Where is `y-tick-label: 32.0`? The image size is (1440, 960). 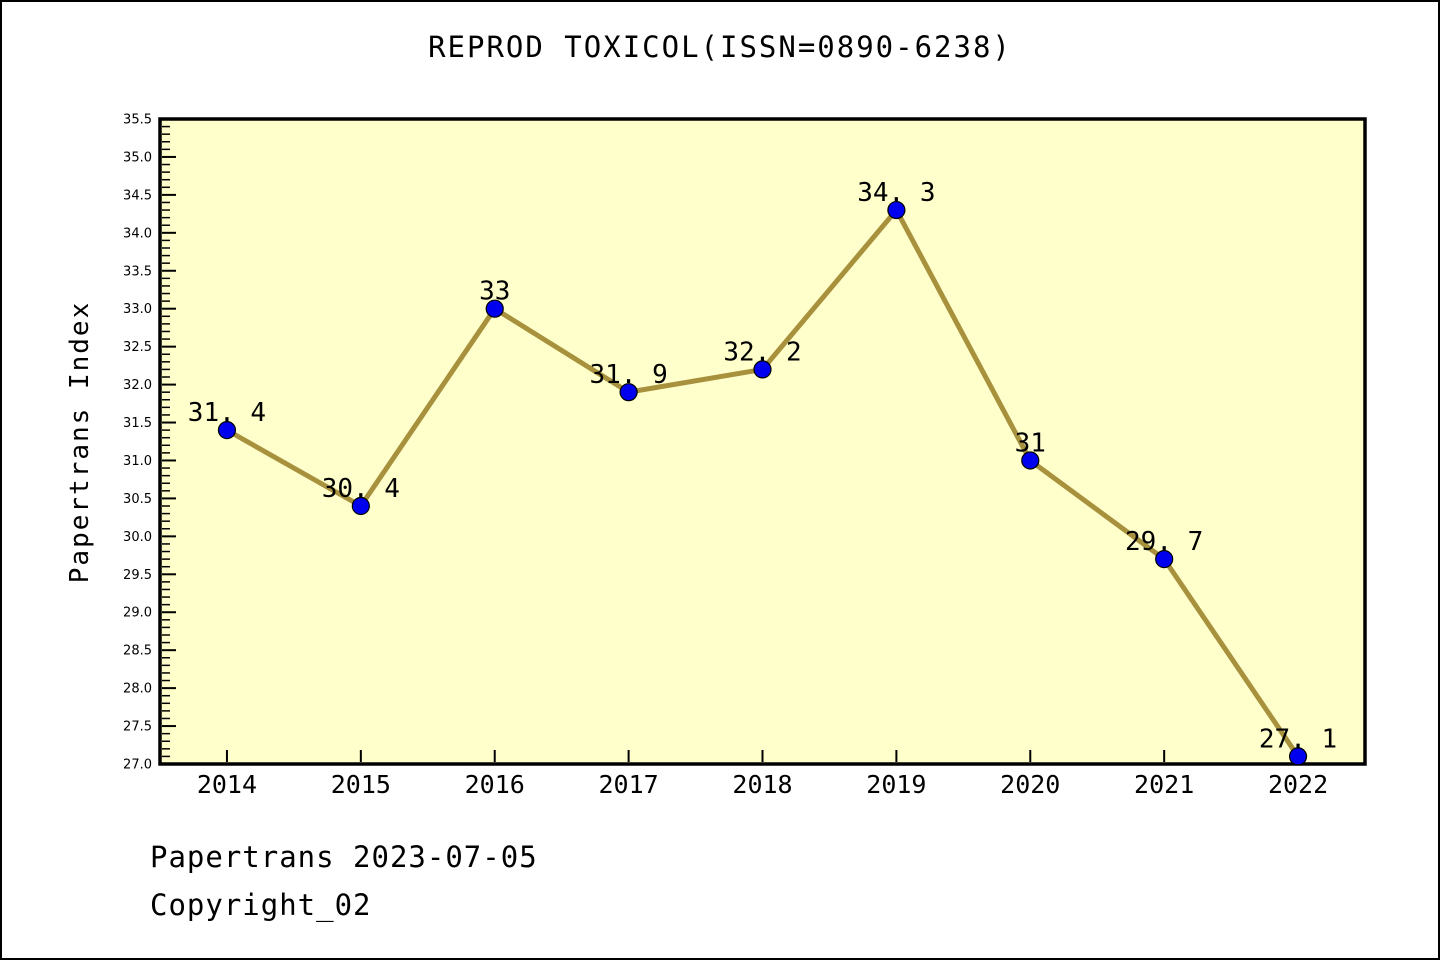
y-tick-label: 32.0 is located at coordinates (137, 385).